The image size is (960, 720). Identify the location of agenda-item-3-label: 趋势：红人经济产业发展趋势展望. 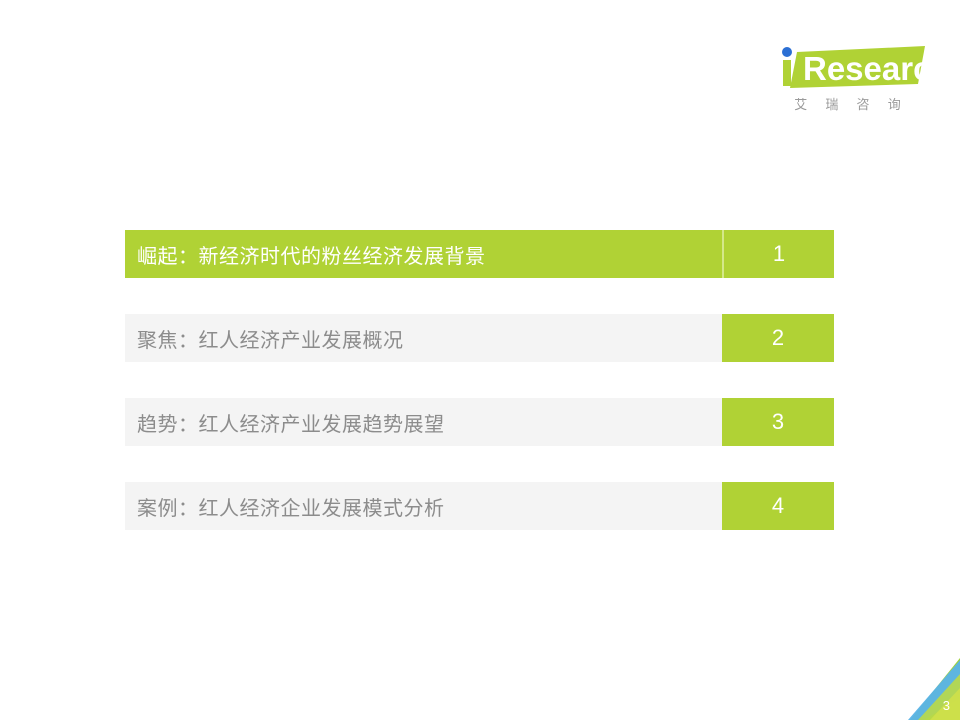
(423, 422).